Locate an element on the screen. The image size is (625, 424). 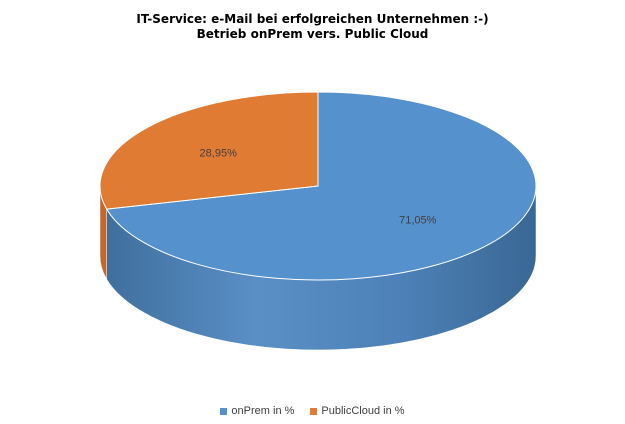
legend-item-onprem: onPrem in % is located at coordinates (257, 411).